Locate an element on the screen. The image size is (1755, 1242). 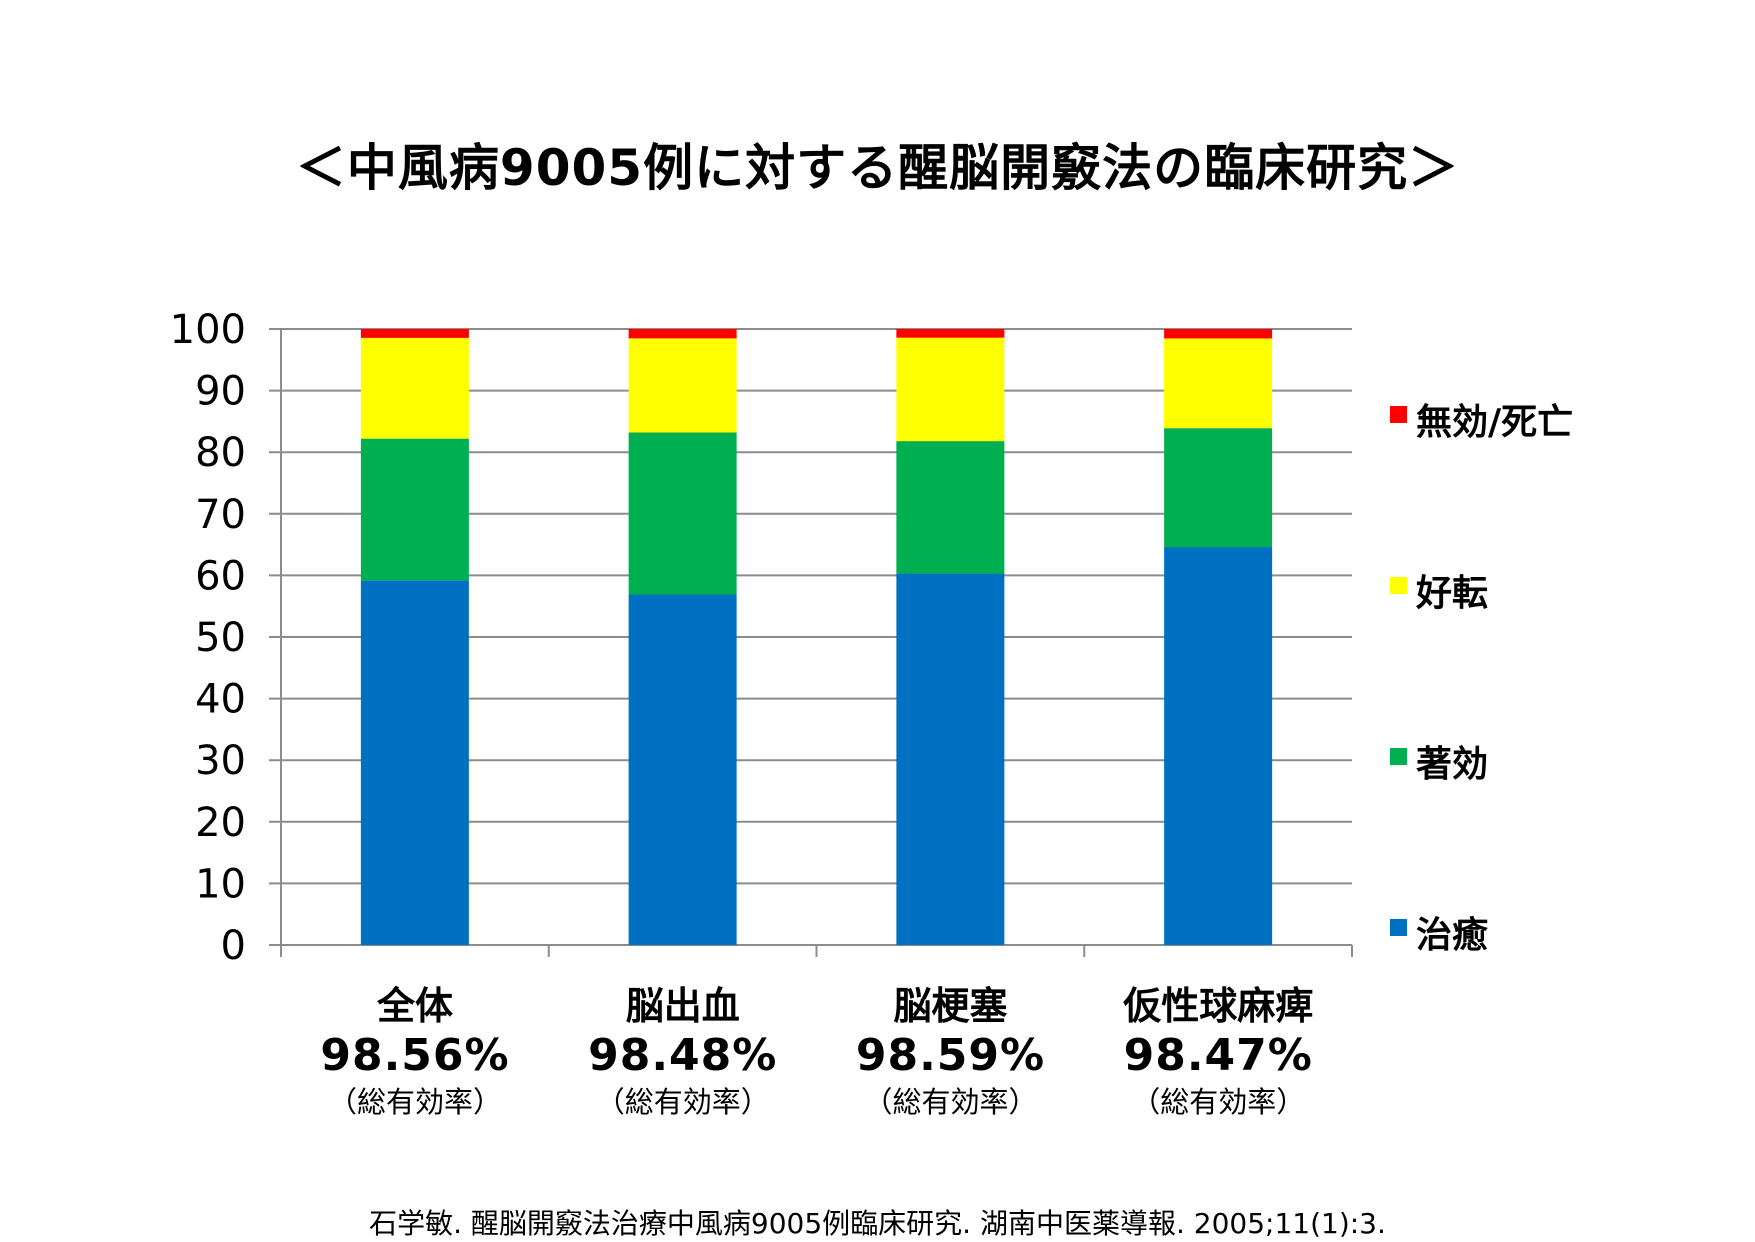
category-label: 仮性球麻痺 98.47% （総有効率） is located at coordinates (1218, 1052).